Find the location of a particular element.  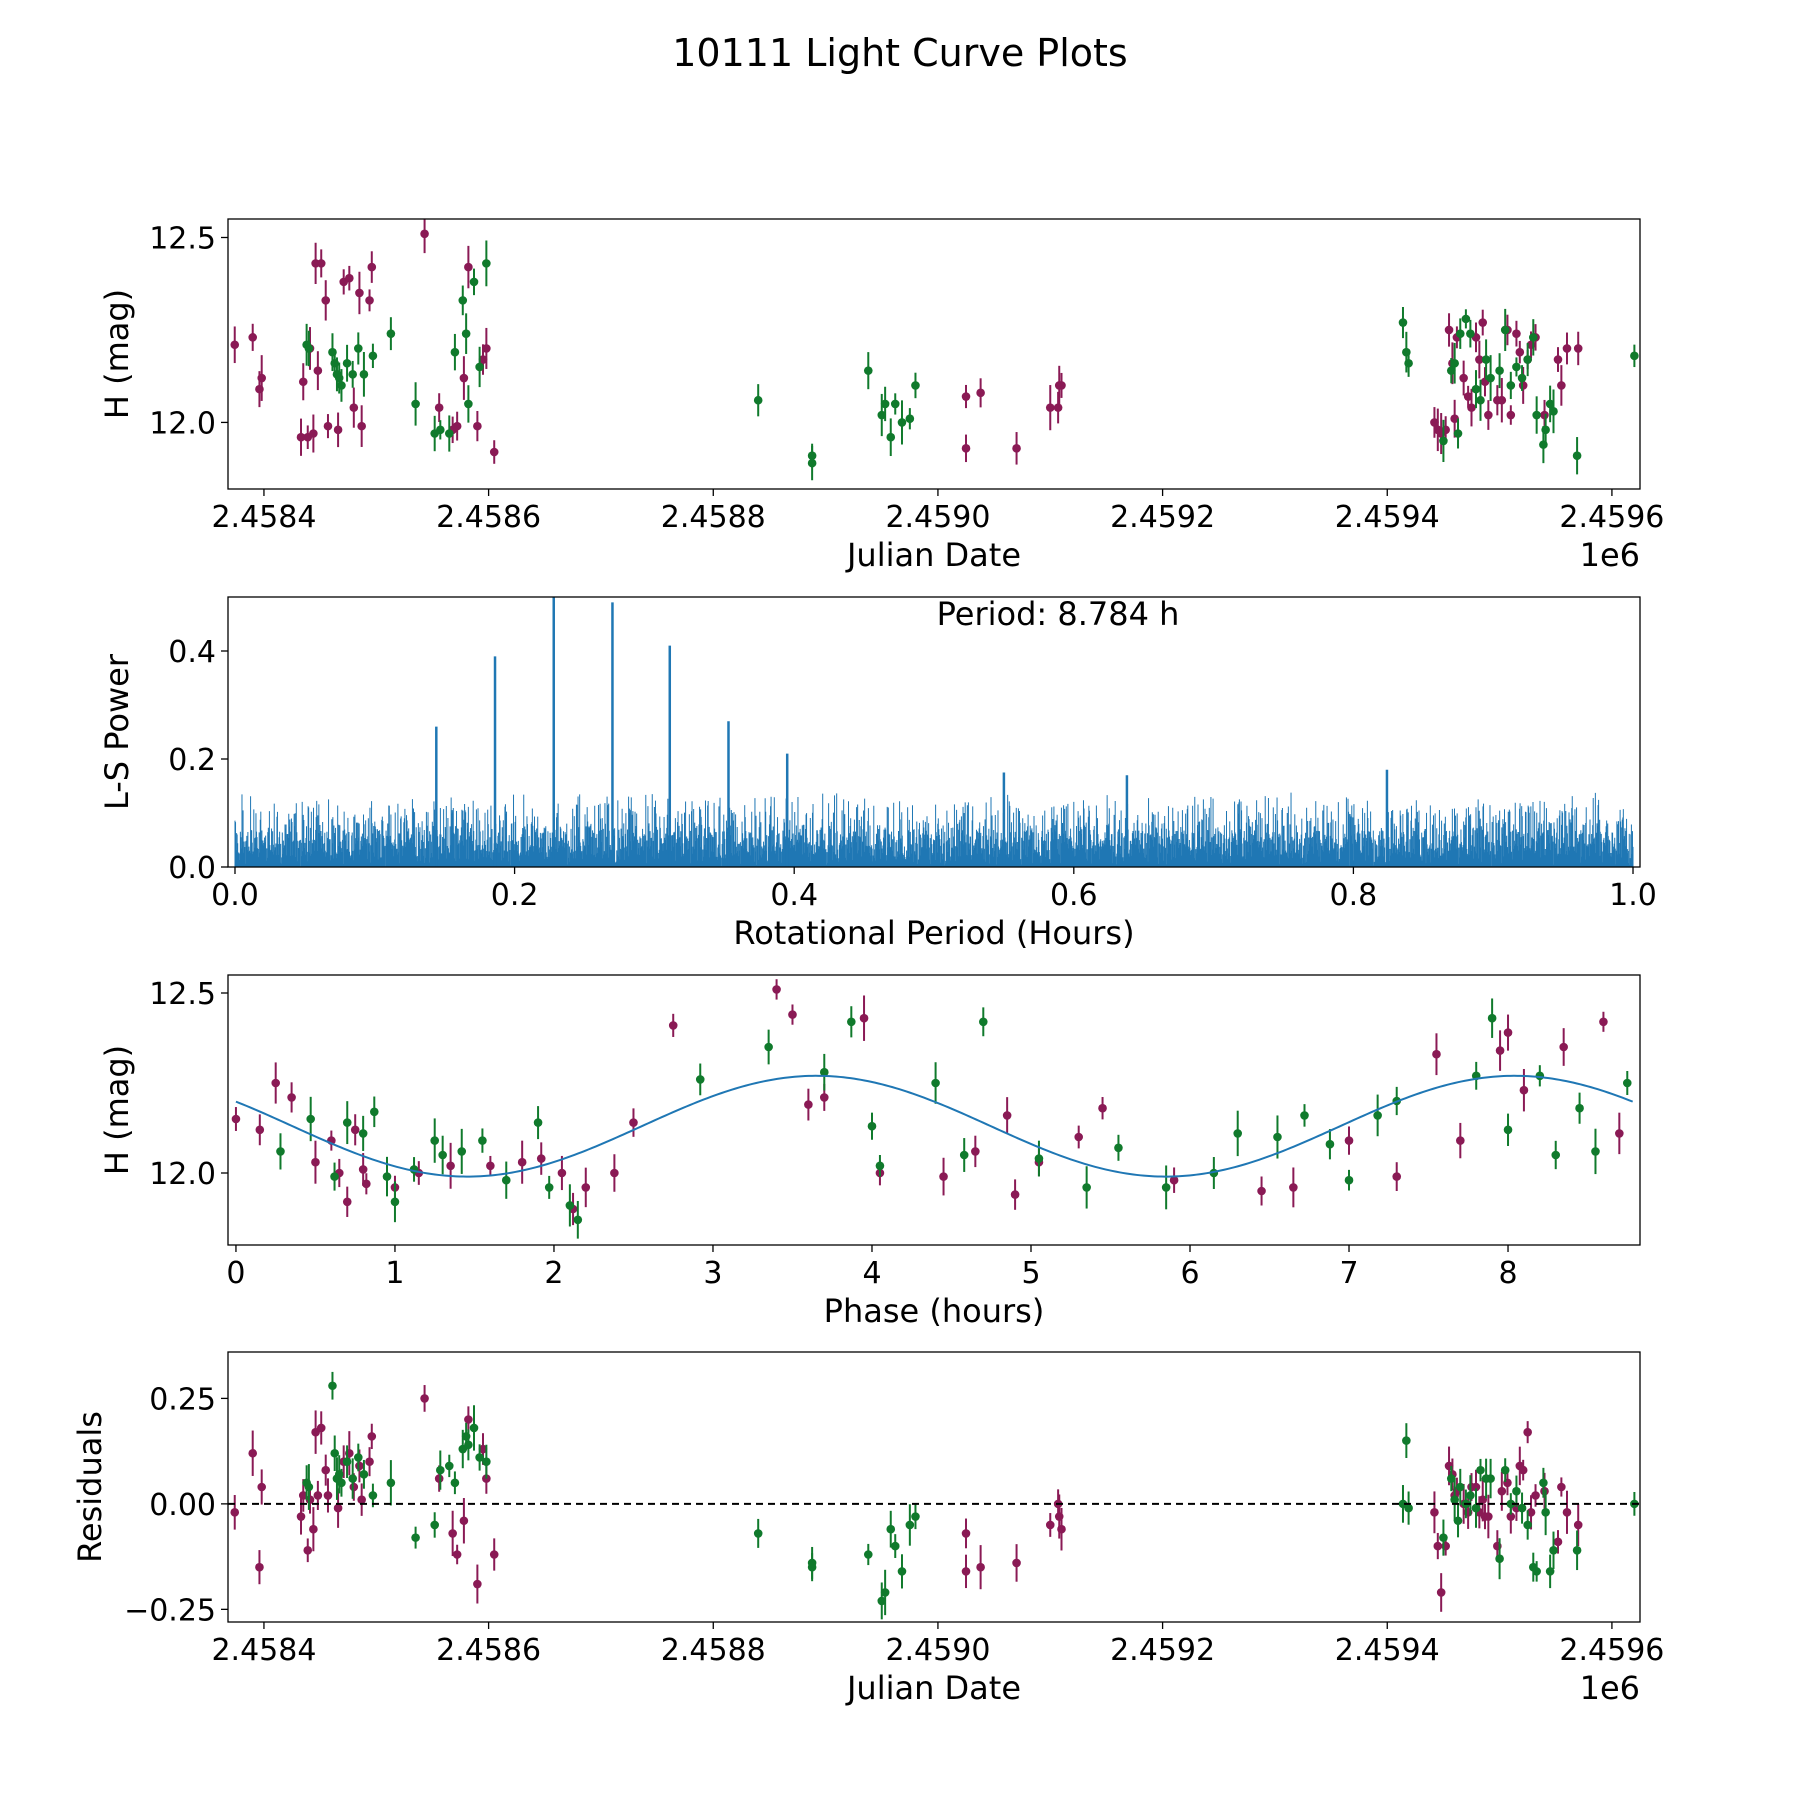

periodogram-xlabel: Rotational Period (Hours) is located at coordinates (933, 933).